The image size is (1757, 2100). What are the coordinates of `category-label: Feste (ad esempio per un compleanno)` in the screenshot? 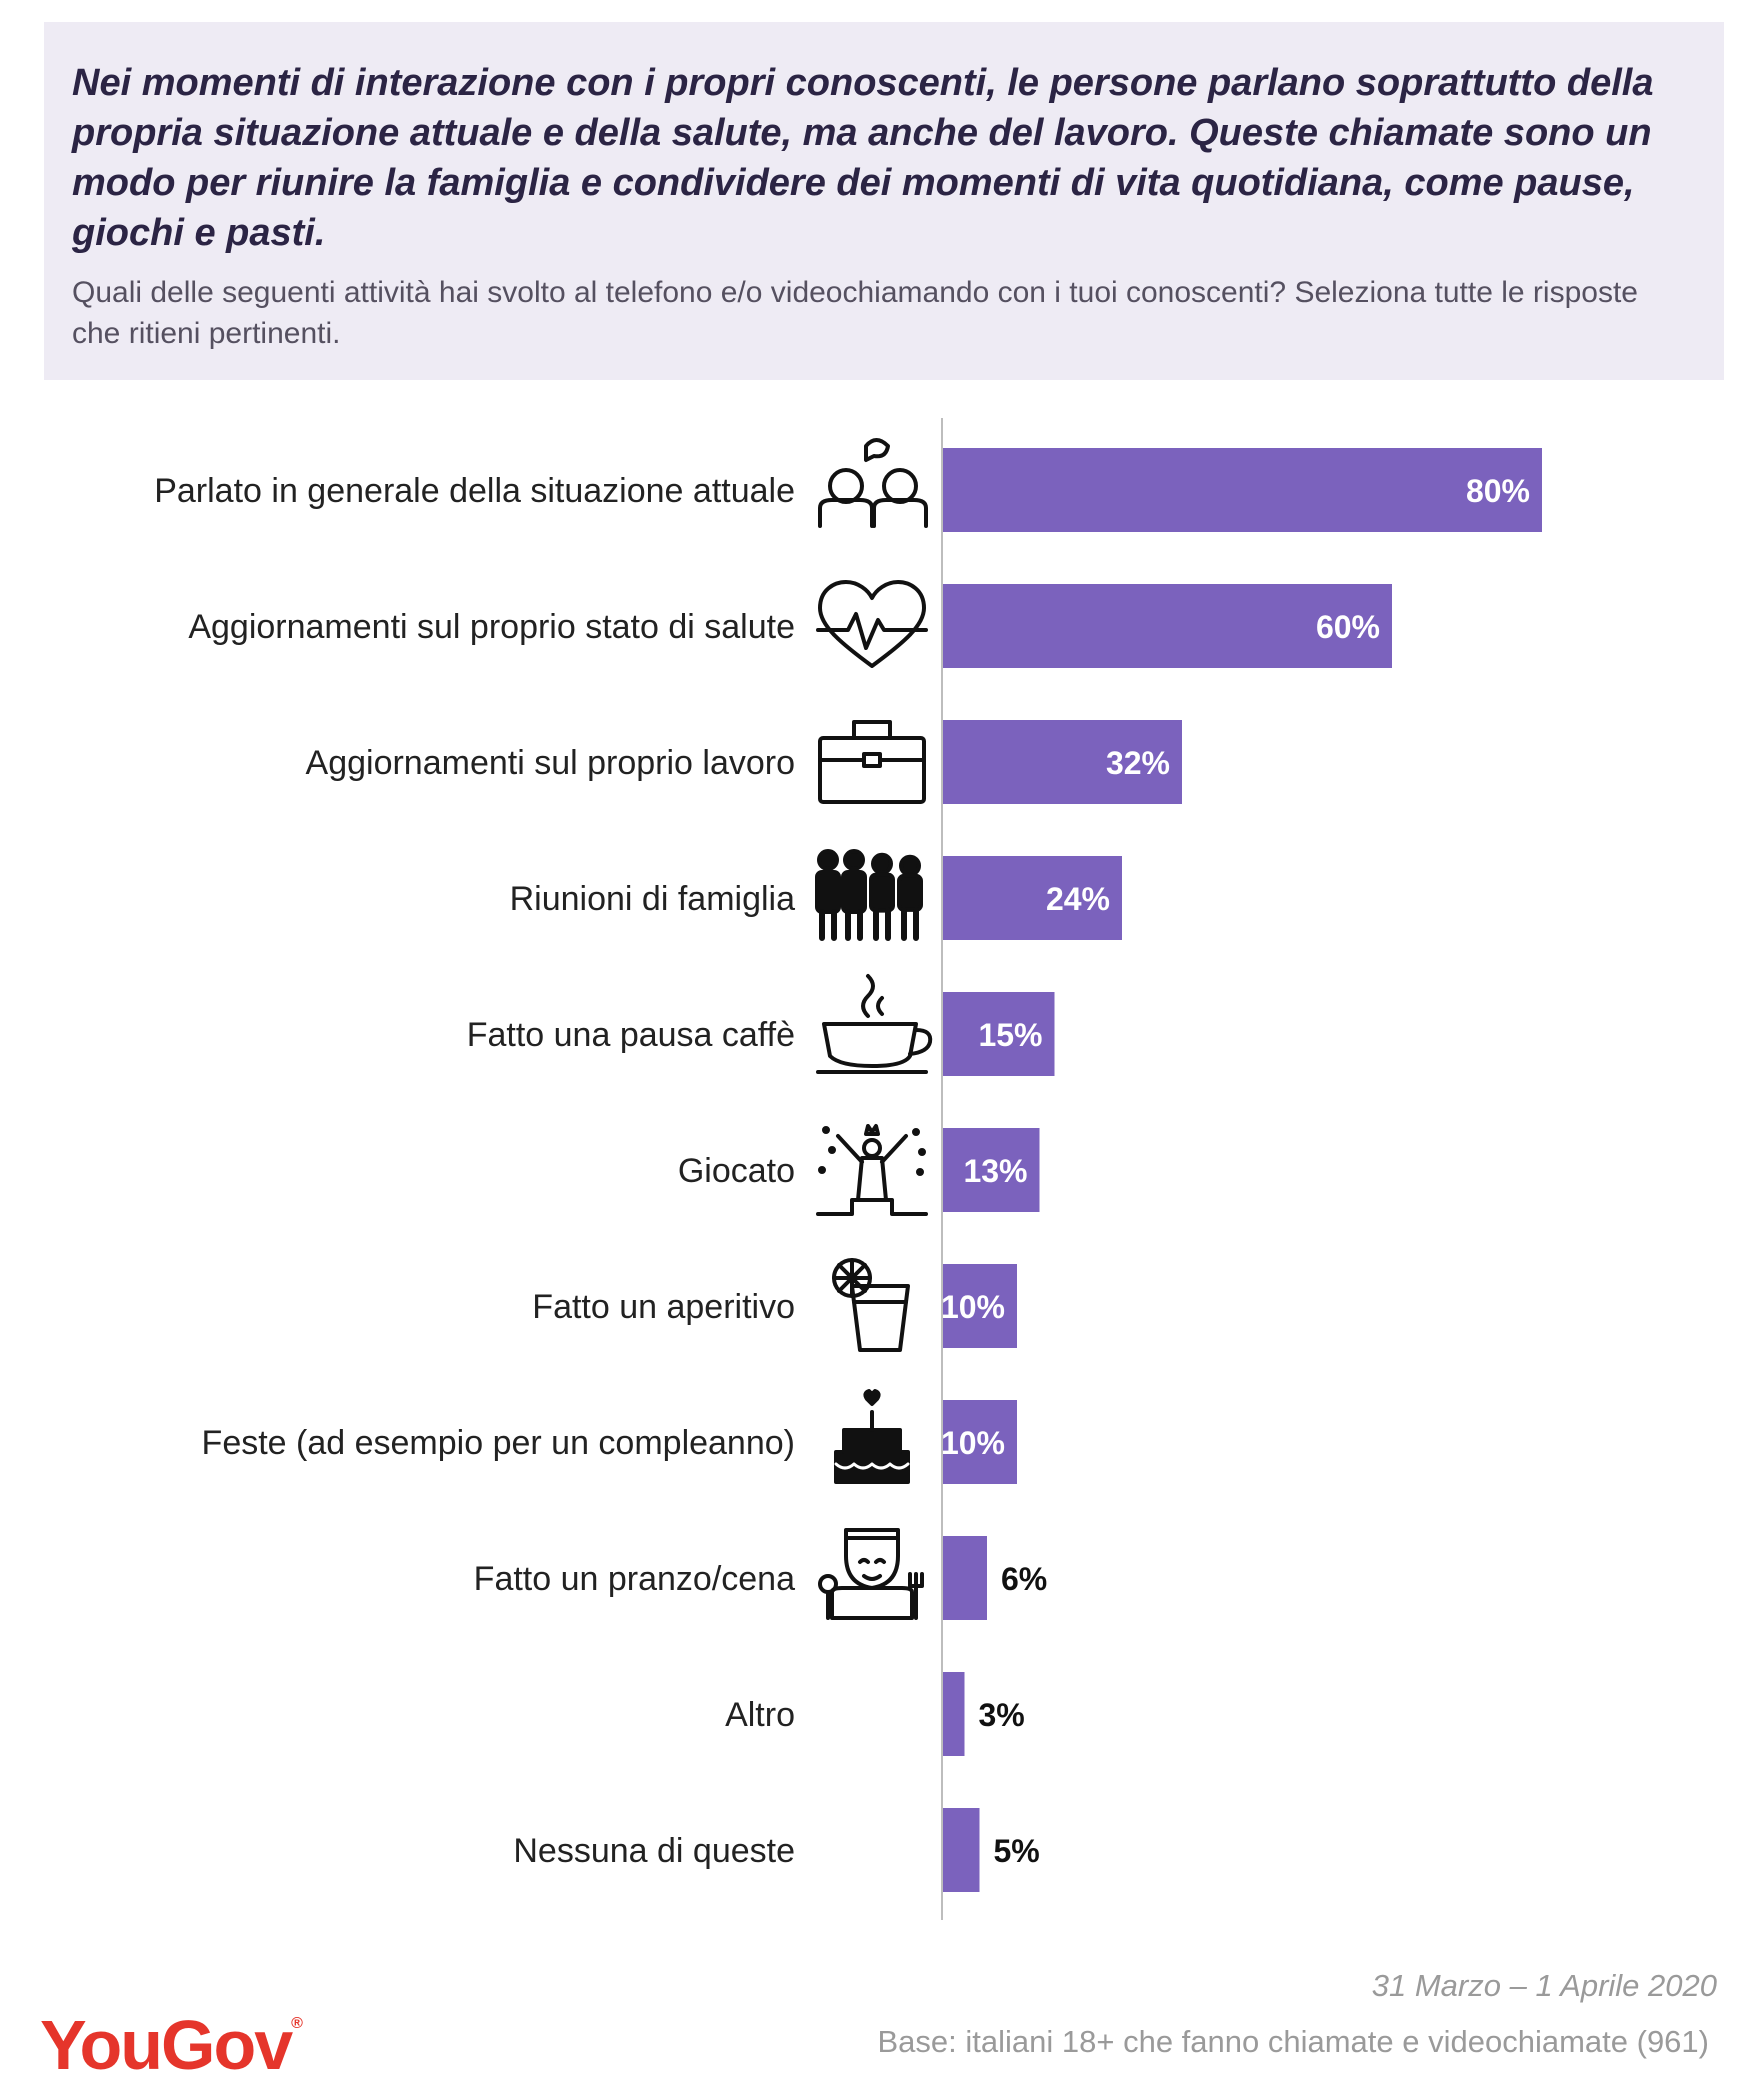 It's located at (498, 1443).